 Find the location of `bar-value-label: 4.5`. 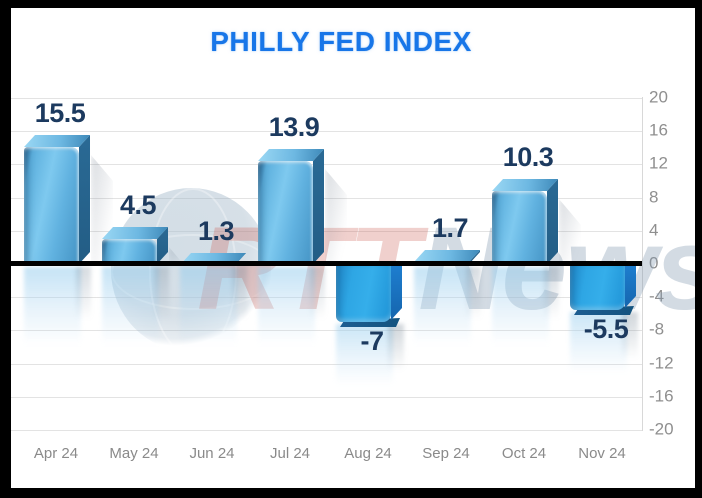

bar-value-label: 4.5 is located at coordinates (138, 205).